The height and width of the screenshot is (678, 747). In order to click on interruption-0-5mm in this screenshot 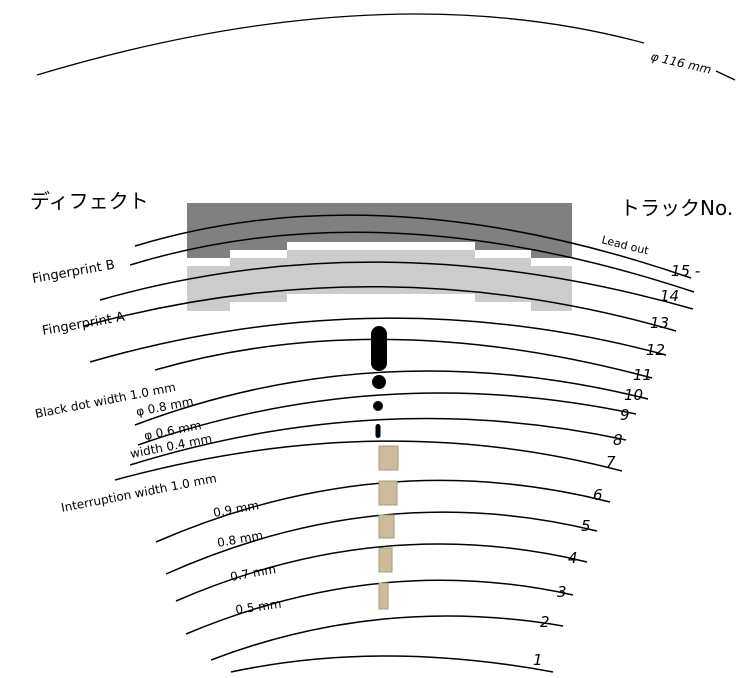, I will do `click(383, 596)`.